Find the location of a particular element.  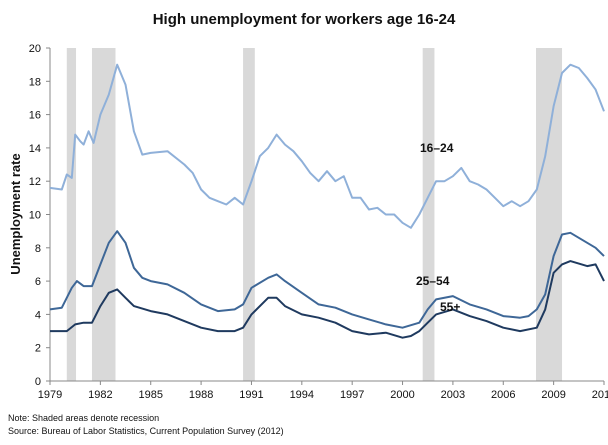

y-tick-label: 16 is located at coordinates (35, 116).